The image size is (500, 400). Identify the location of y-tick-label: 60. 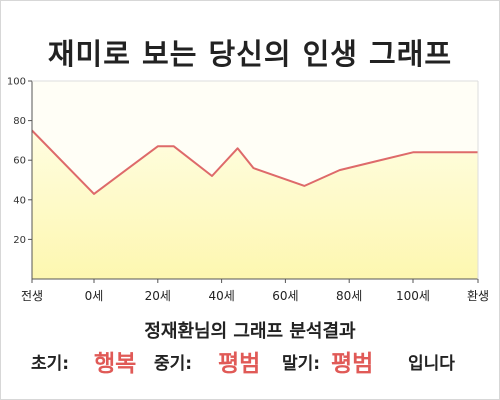
(19, 161).